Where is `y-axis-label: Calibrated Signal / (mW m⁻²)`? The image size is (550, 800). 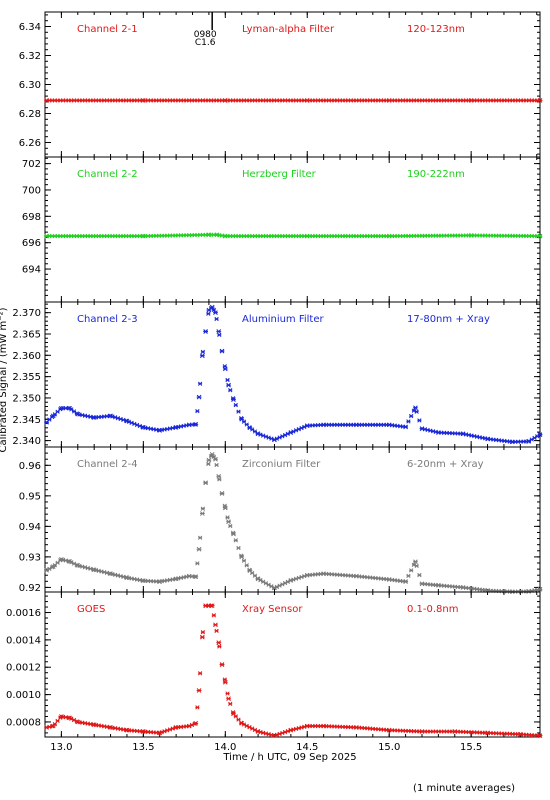
y-axis-label: Calibrated Signal / (mW m⁻²) is located at coordinates (4, 379).